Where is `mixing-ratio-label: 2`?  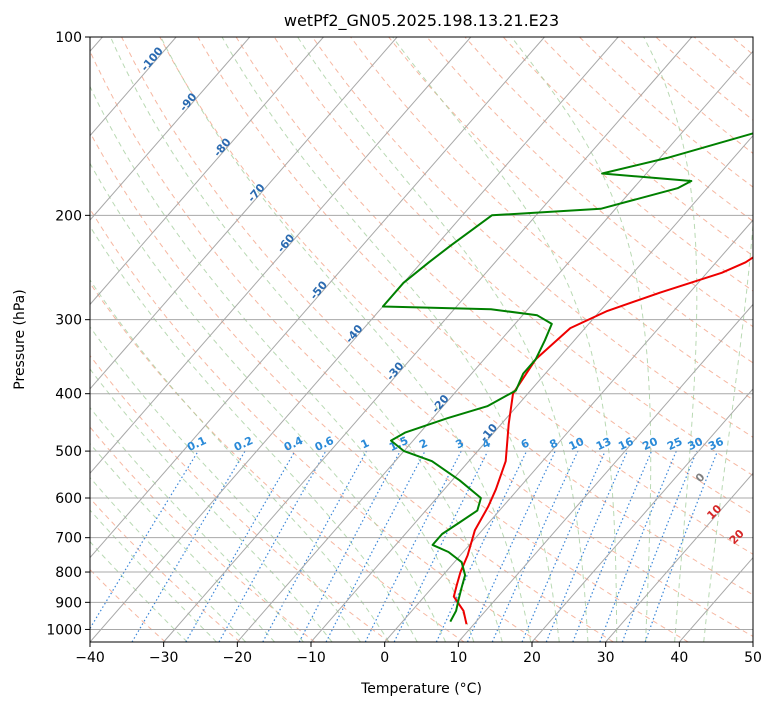
mixing-ratio-label: 2 is located at coordinates (423, 443).